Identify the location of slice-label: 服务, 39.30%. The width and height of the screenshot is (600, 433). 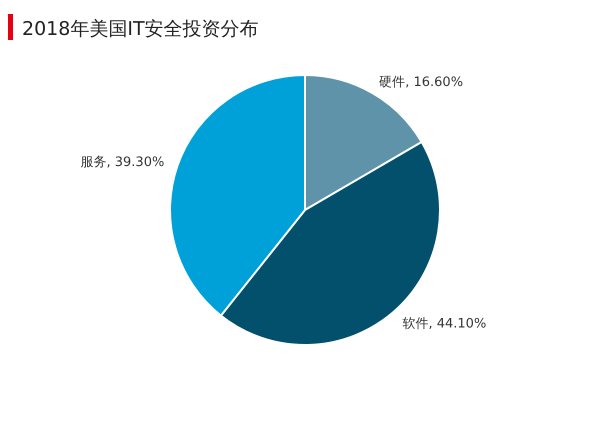
(122, 162).